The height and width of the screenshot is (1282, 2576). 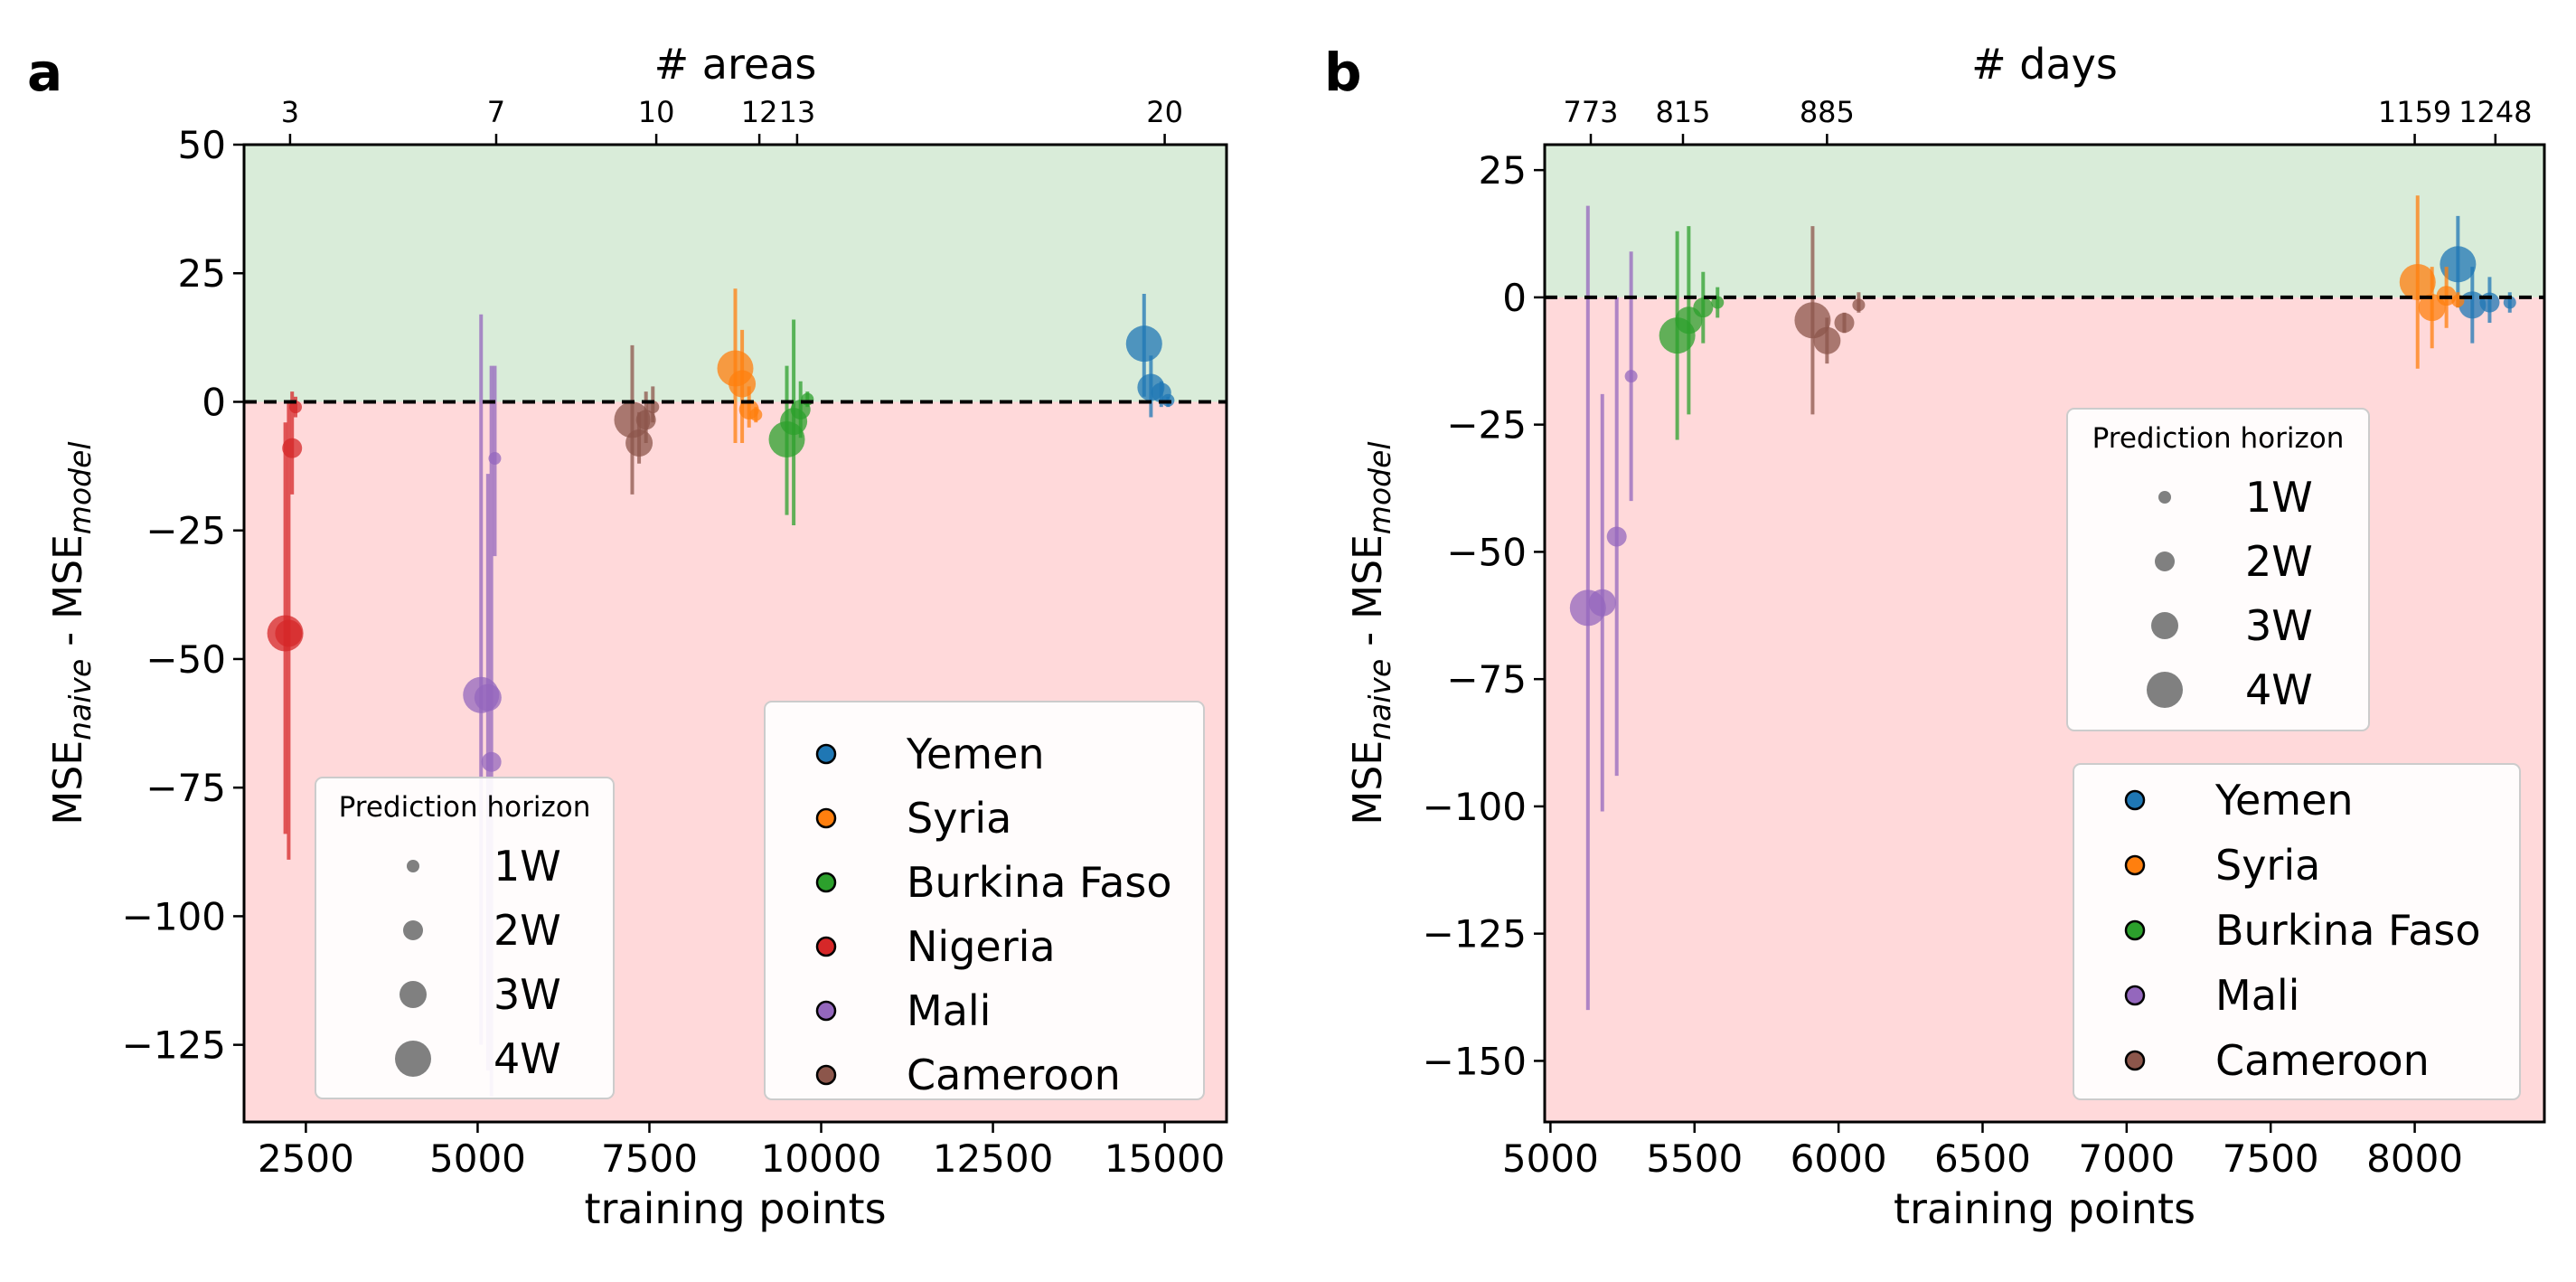 I want to click on series-burkina-faso, so click(x=1692, y=333).